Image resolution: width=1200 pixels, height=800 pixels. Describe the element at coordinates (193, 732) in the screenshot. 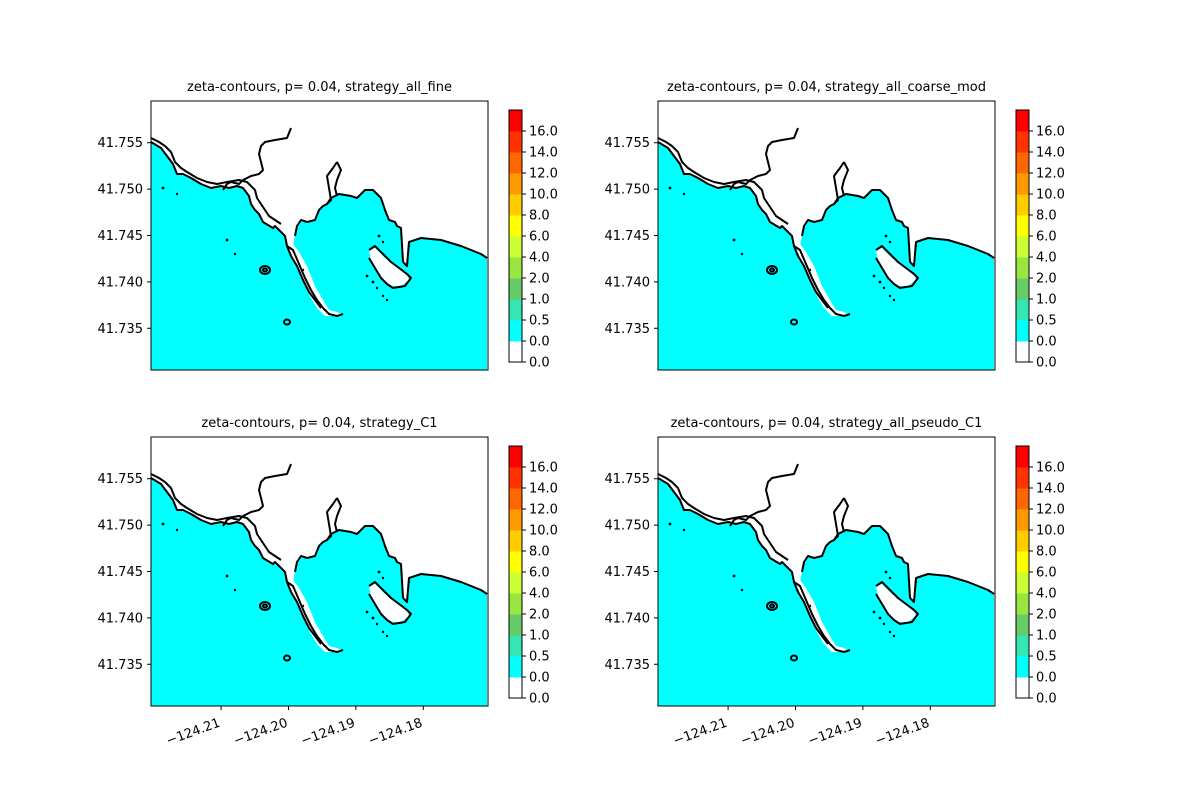

I see `x-tick-label: −124.21` at that location.